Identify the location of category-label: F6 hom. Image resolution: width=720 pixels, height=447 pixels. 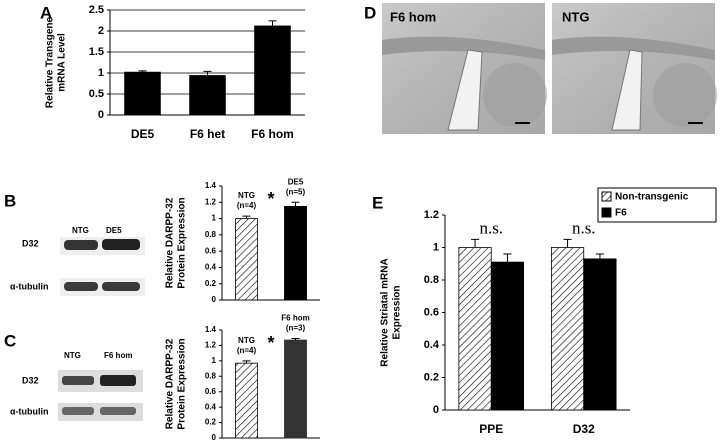
(295, 318).